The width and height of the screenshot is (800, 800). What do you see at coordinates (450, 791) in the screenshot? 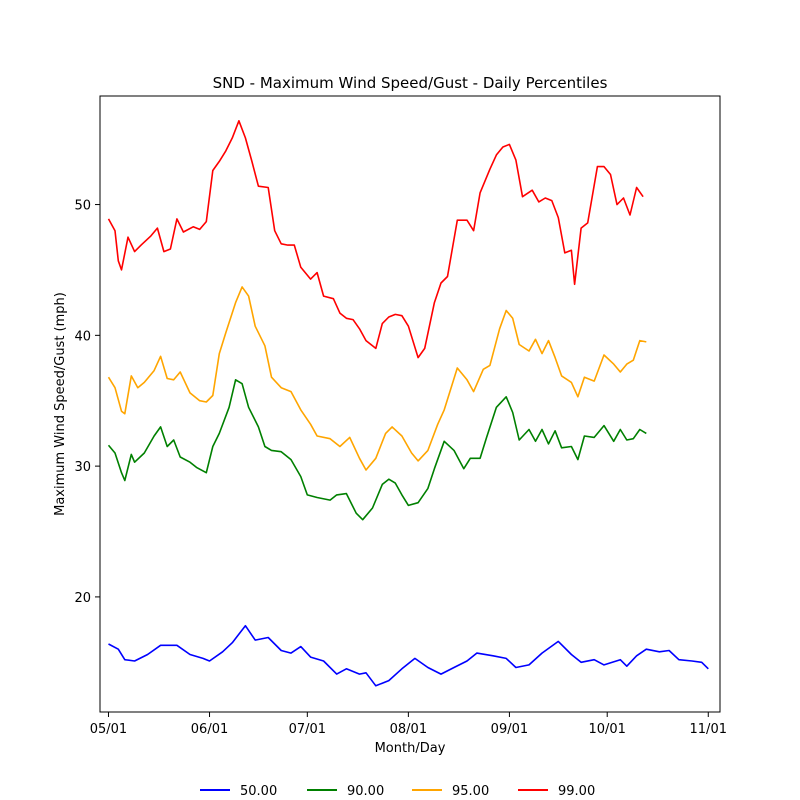
I see `legend-item-95-00: 95.00` at bounding box center [450, 791].